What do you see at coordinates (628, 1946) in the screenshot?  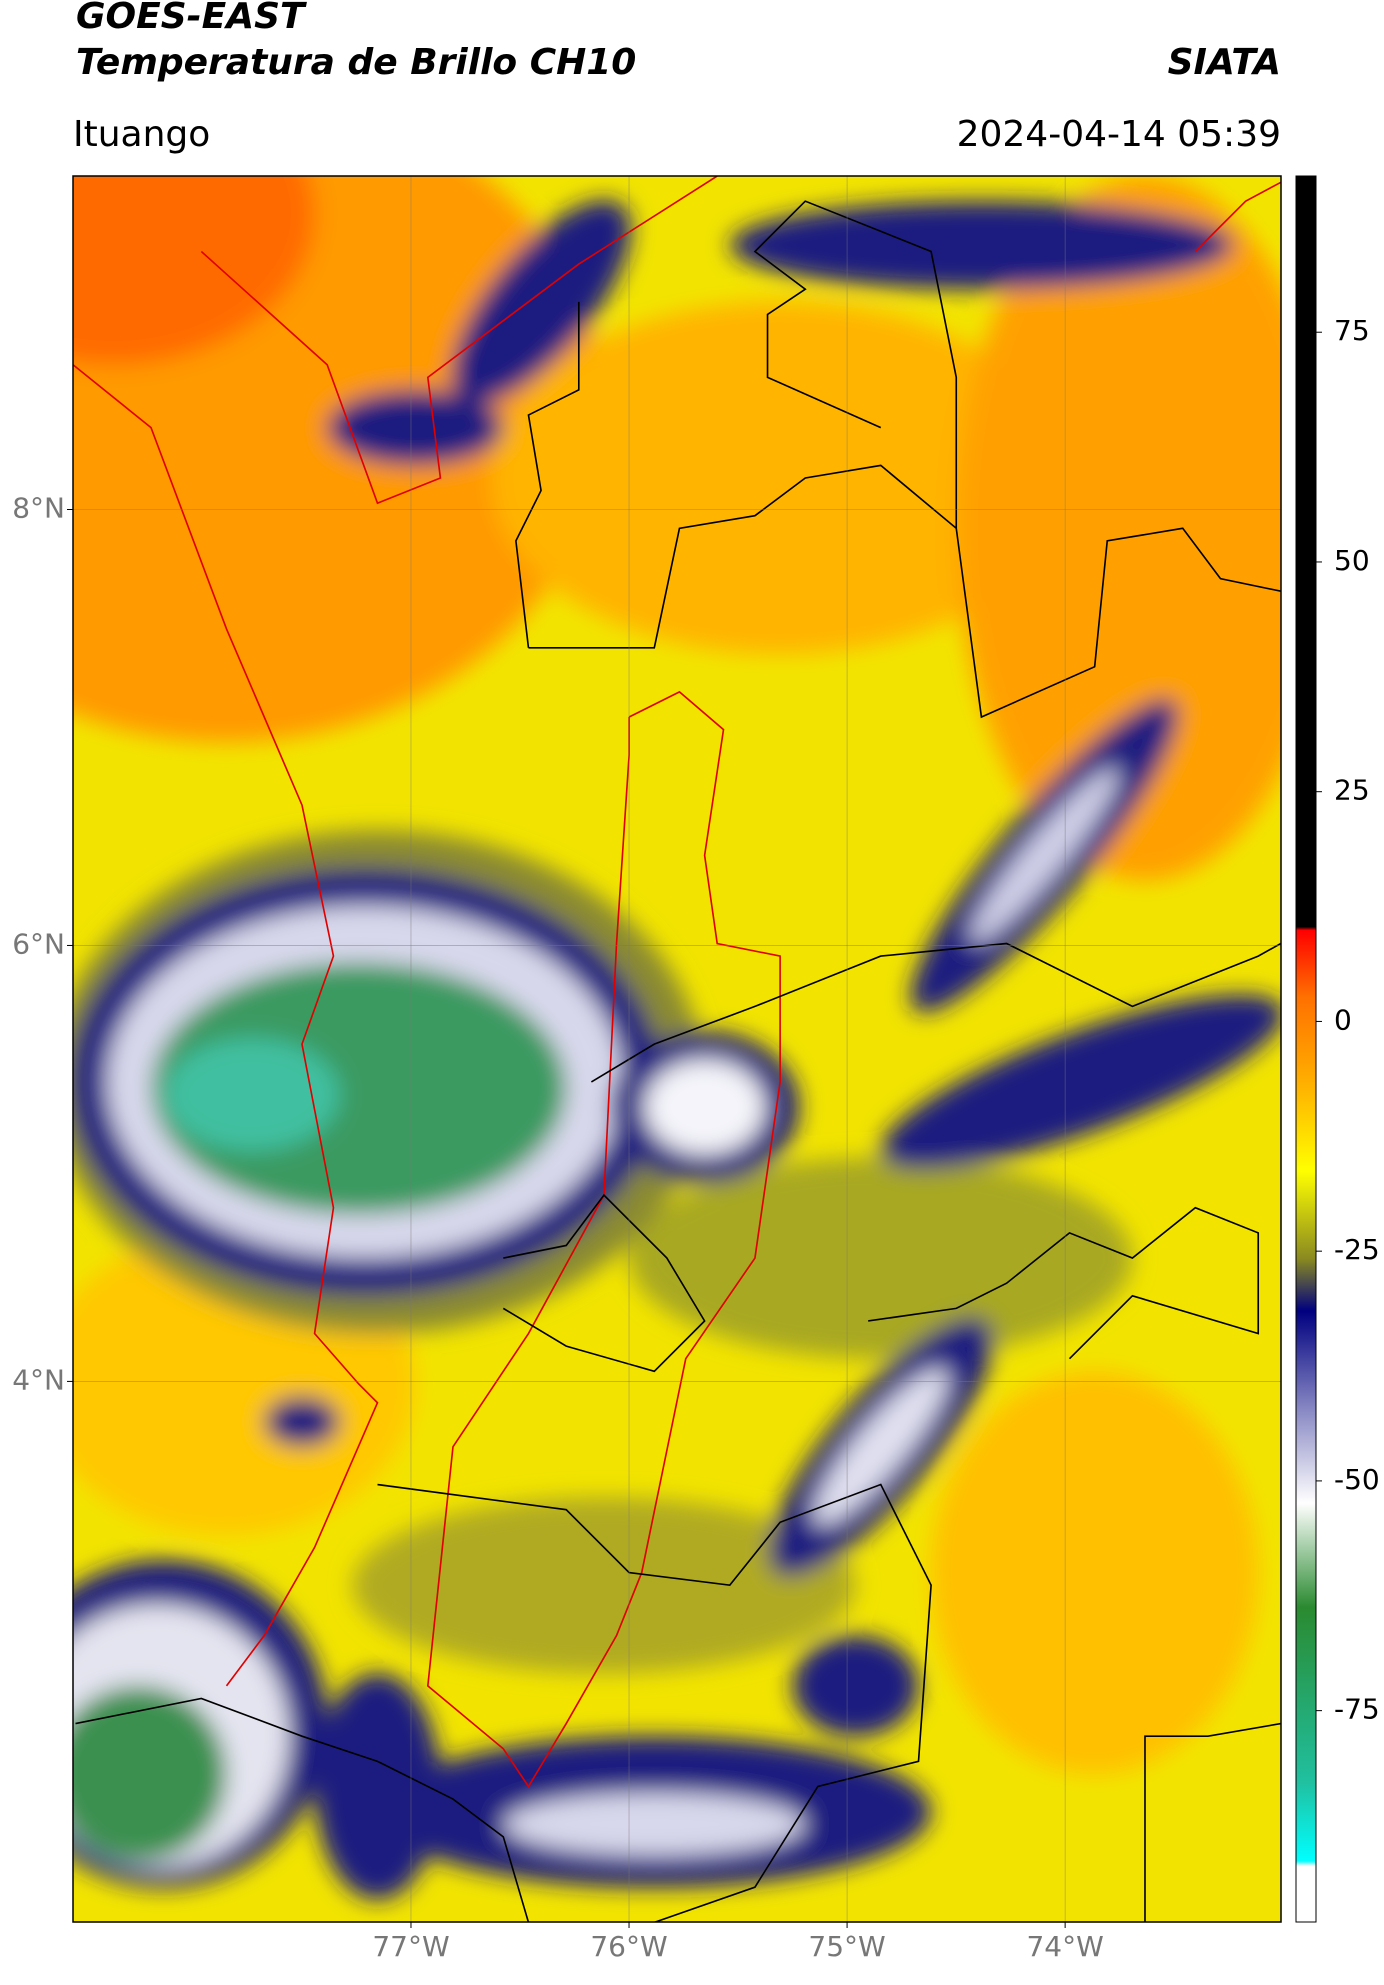 I see `lon-tick-label: 76°W` at bounding box center [628, 1946].